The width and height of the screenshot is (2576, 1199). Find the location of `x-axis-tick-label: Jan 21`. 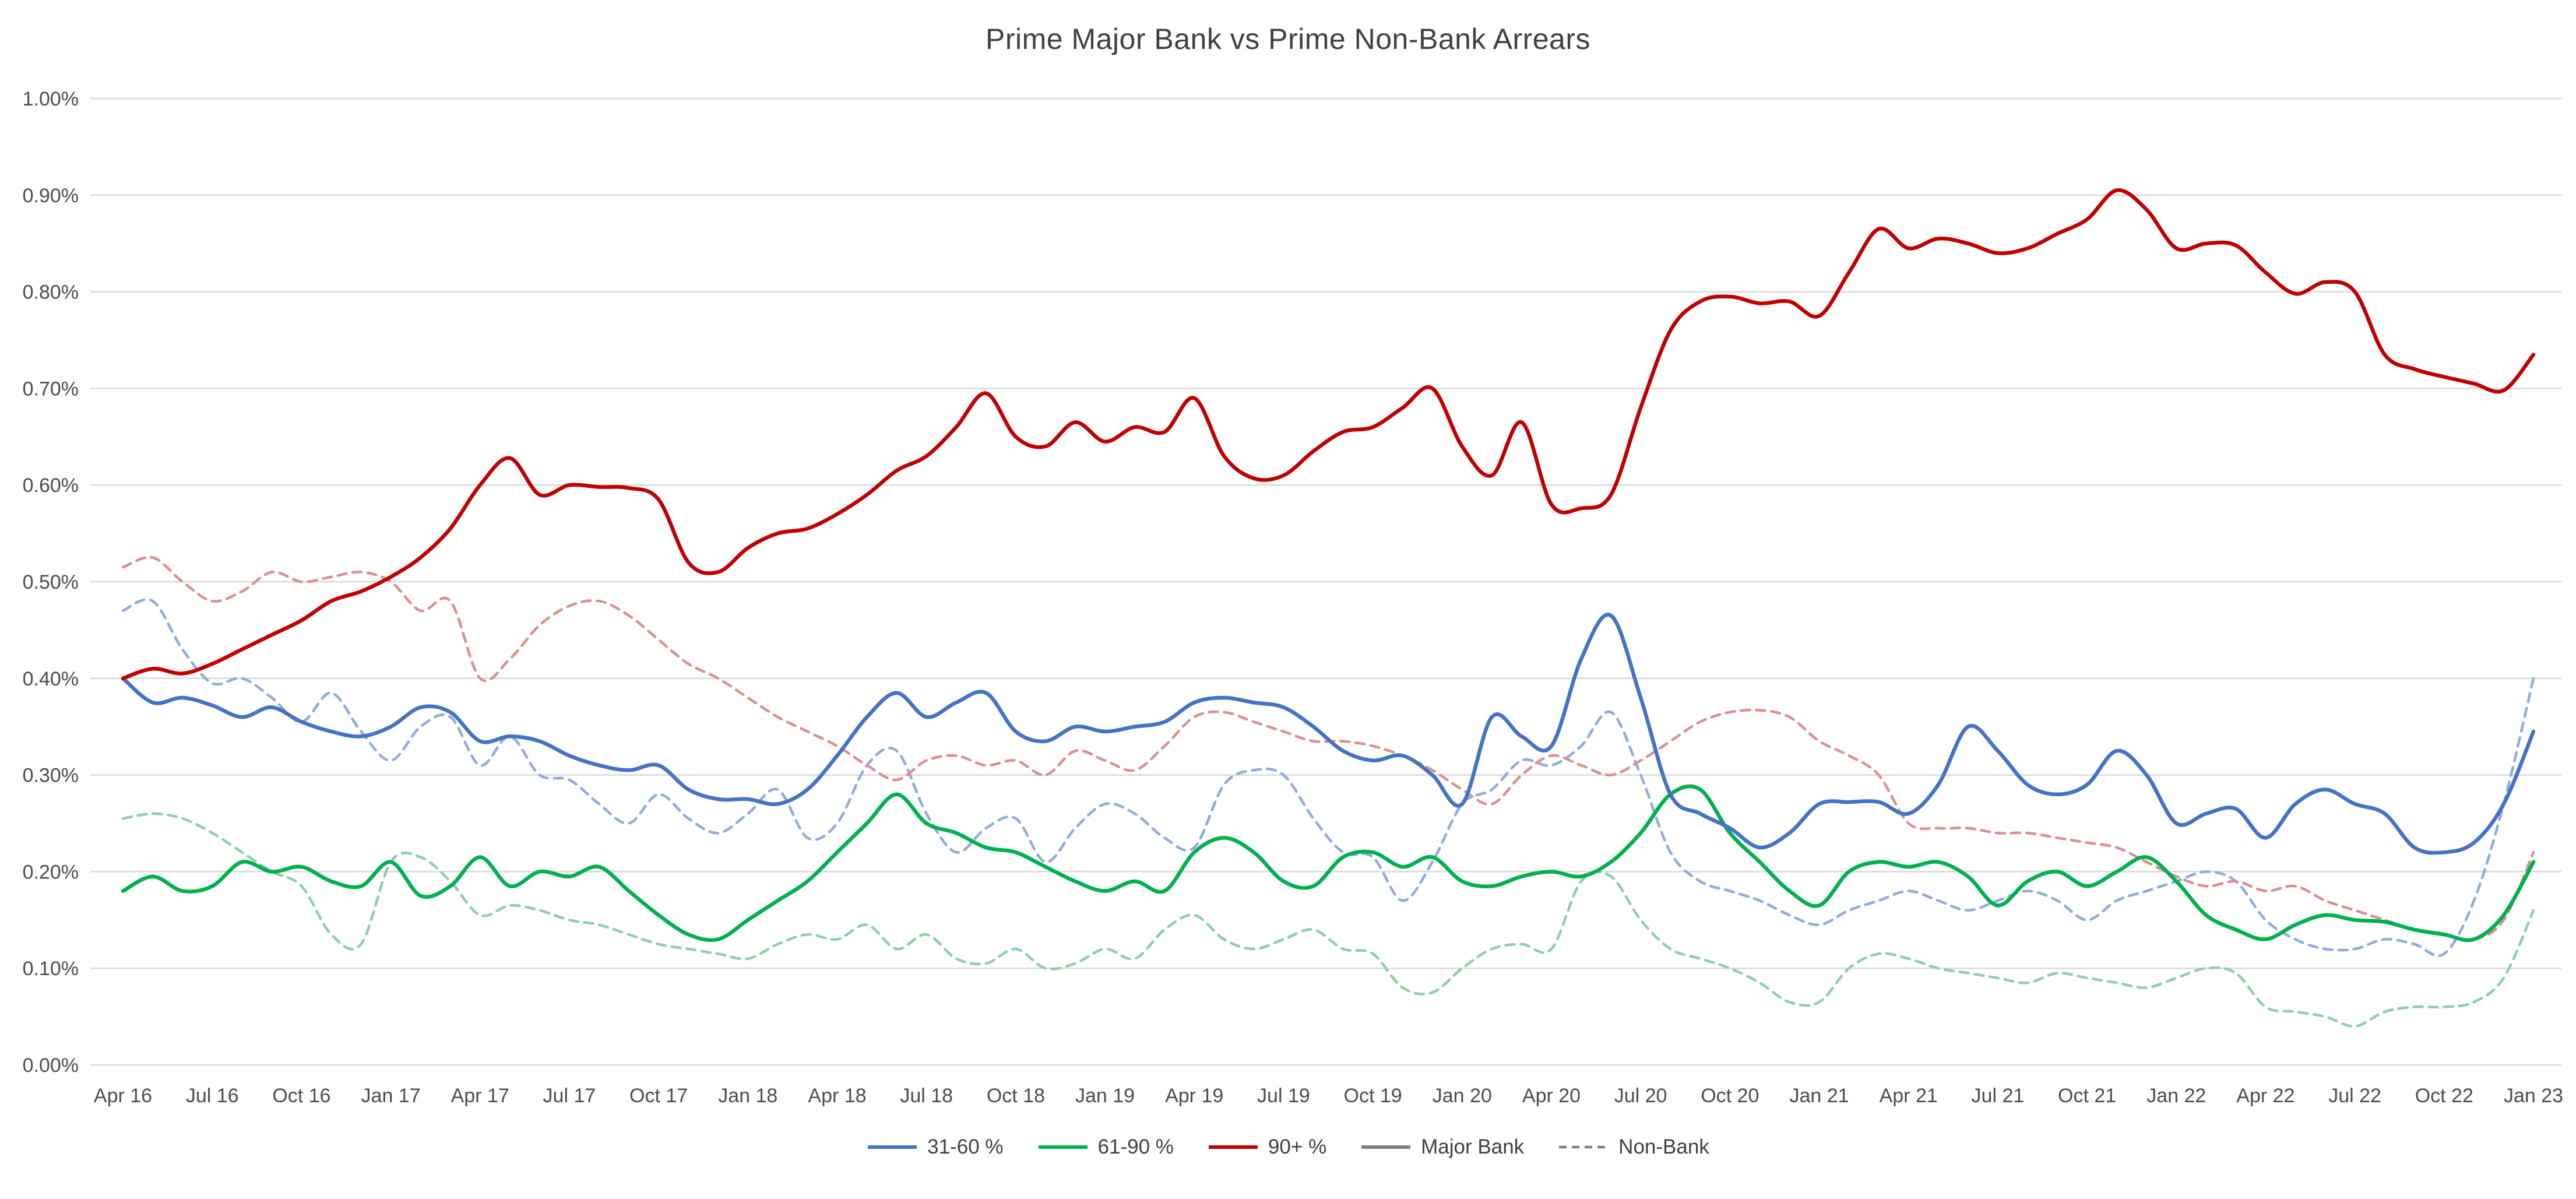

x-axis-tick-label: Jan 21 is located at coordinates (1819, 1096).